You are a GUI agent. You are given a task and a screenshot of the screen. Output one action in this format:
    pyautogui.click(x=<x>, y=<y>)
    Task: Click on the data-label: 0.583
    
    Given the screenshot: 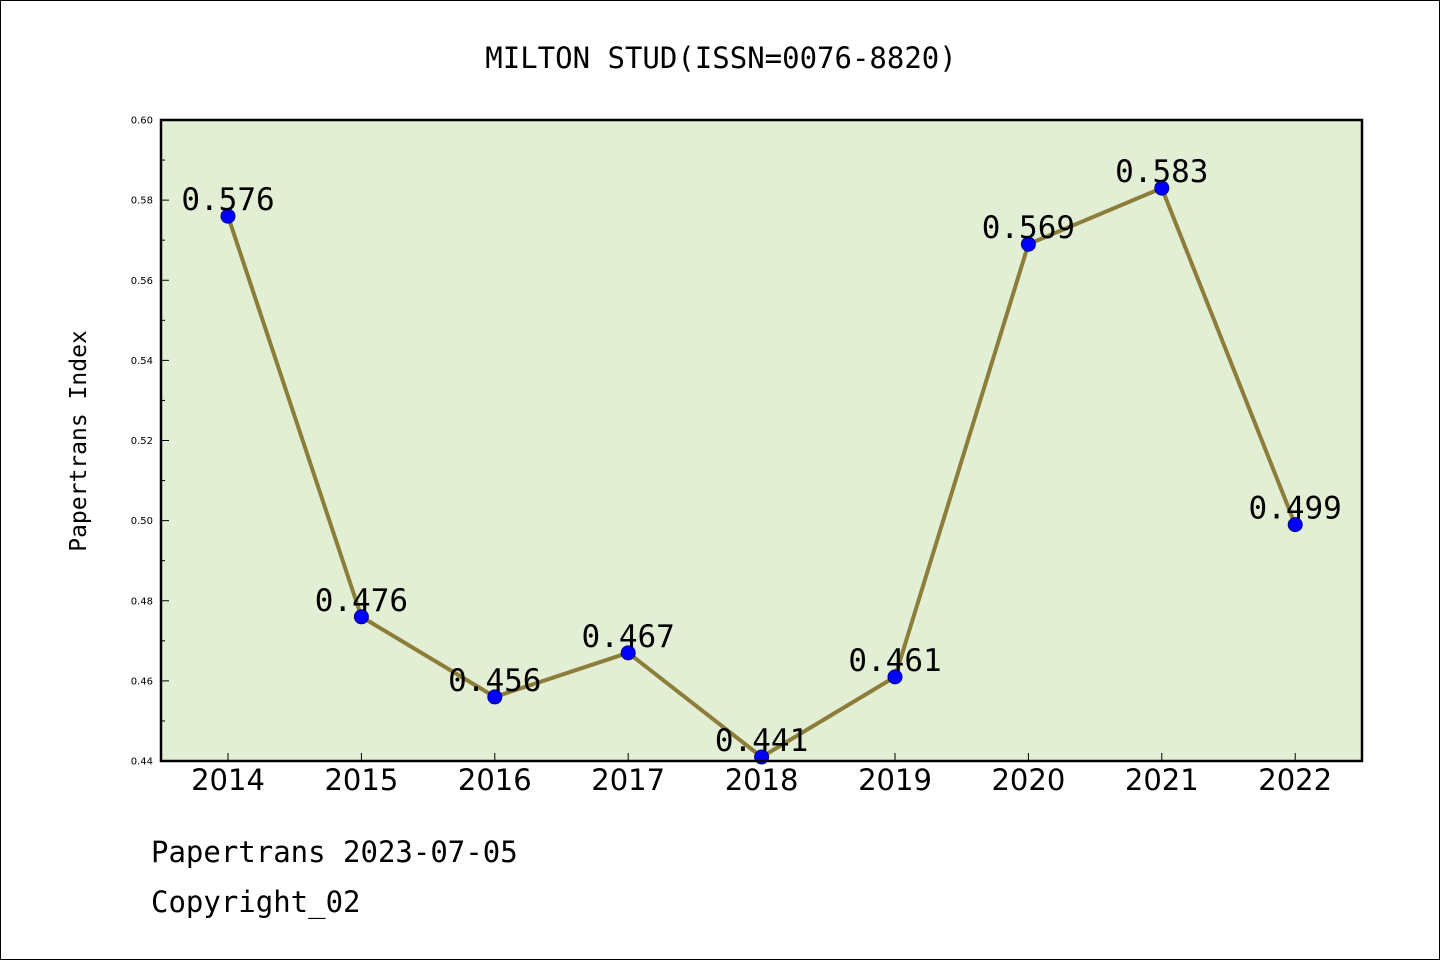 What is the action you would take?
    pyautogui.click(x=1161, y=172)
    